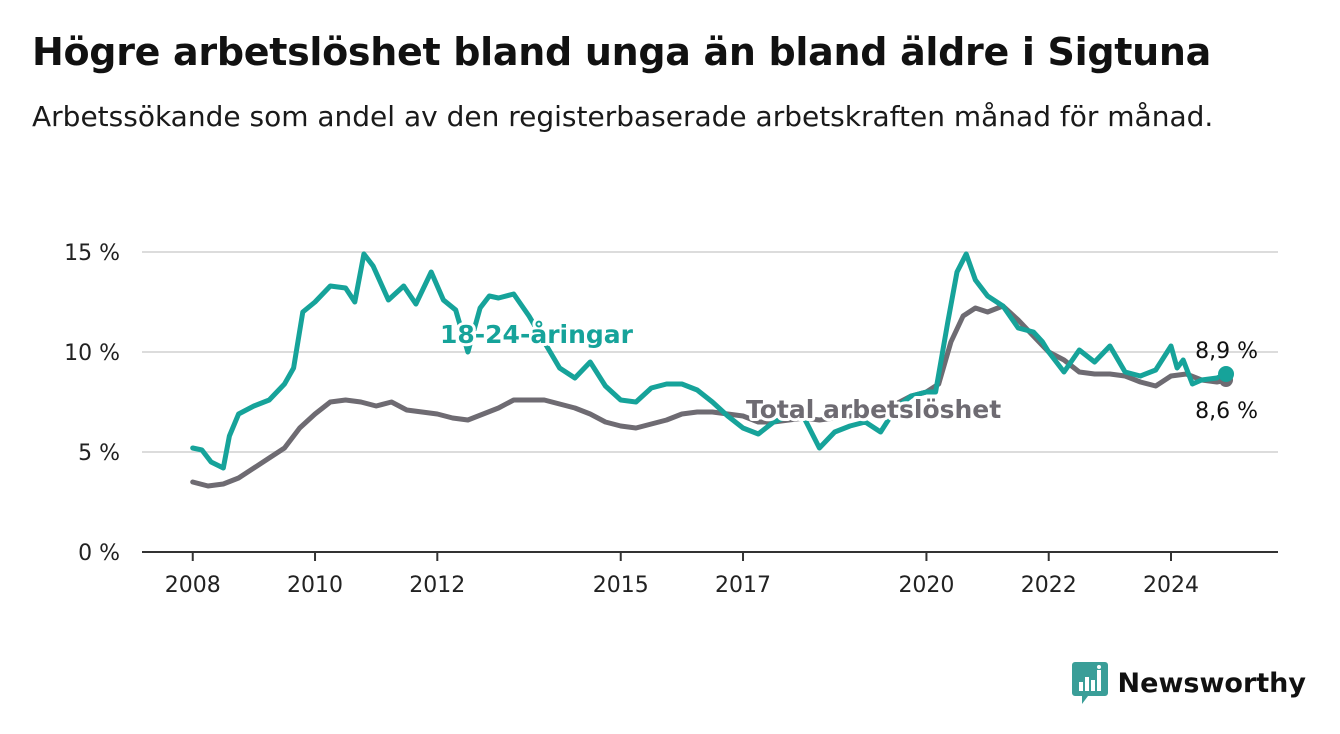  I want to click on x-tick-label: 2008, so click(193, 585).